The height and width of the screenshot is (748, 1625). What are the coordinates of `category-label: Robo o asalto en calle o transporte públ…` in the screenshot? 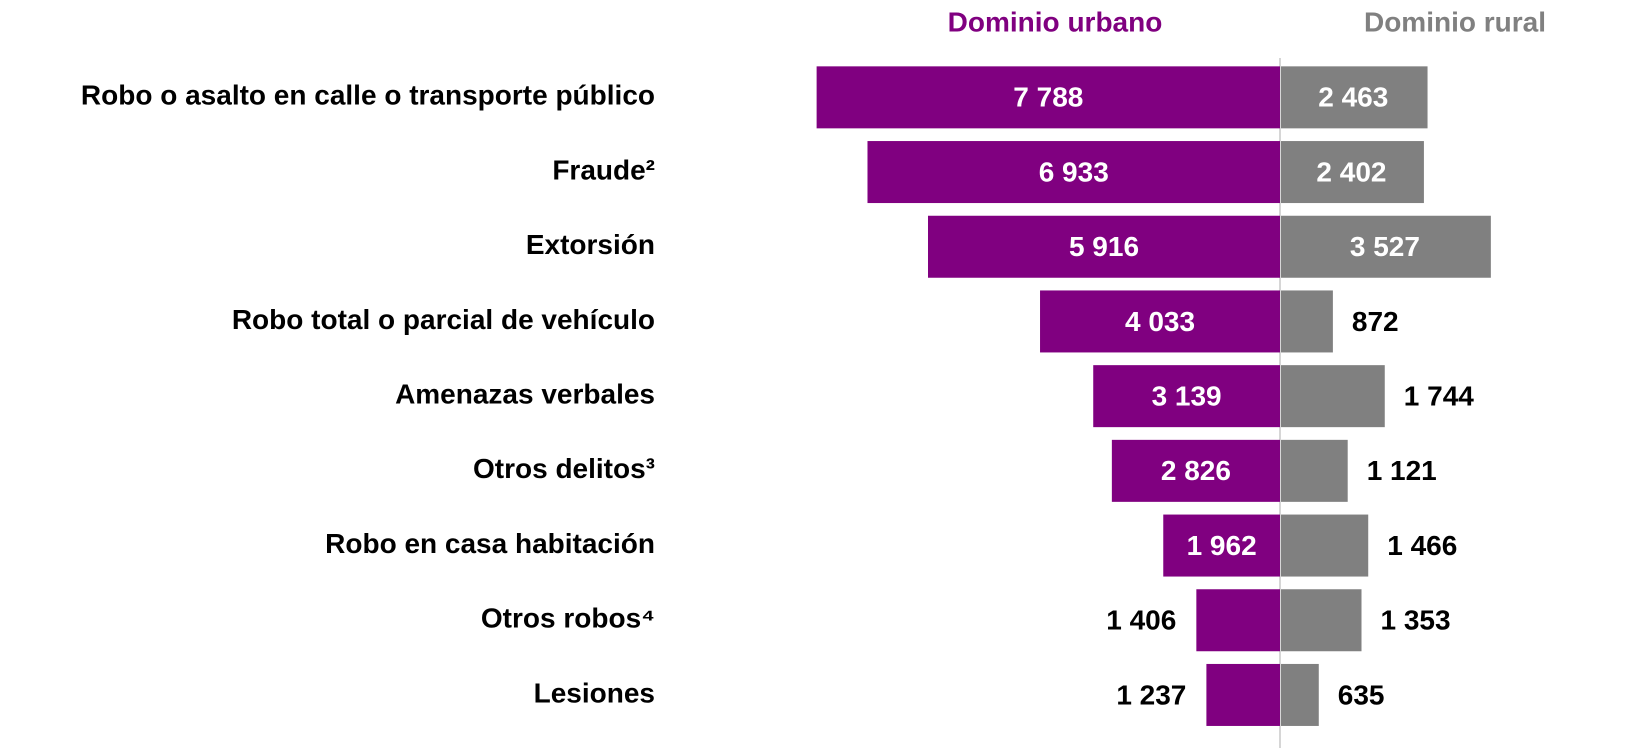 It's located at (368, 95).